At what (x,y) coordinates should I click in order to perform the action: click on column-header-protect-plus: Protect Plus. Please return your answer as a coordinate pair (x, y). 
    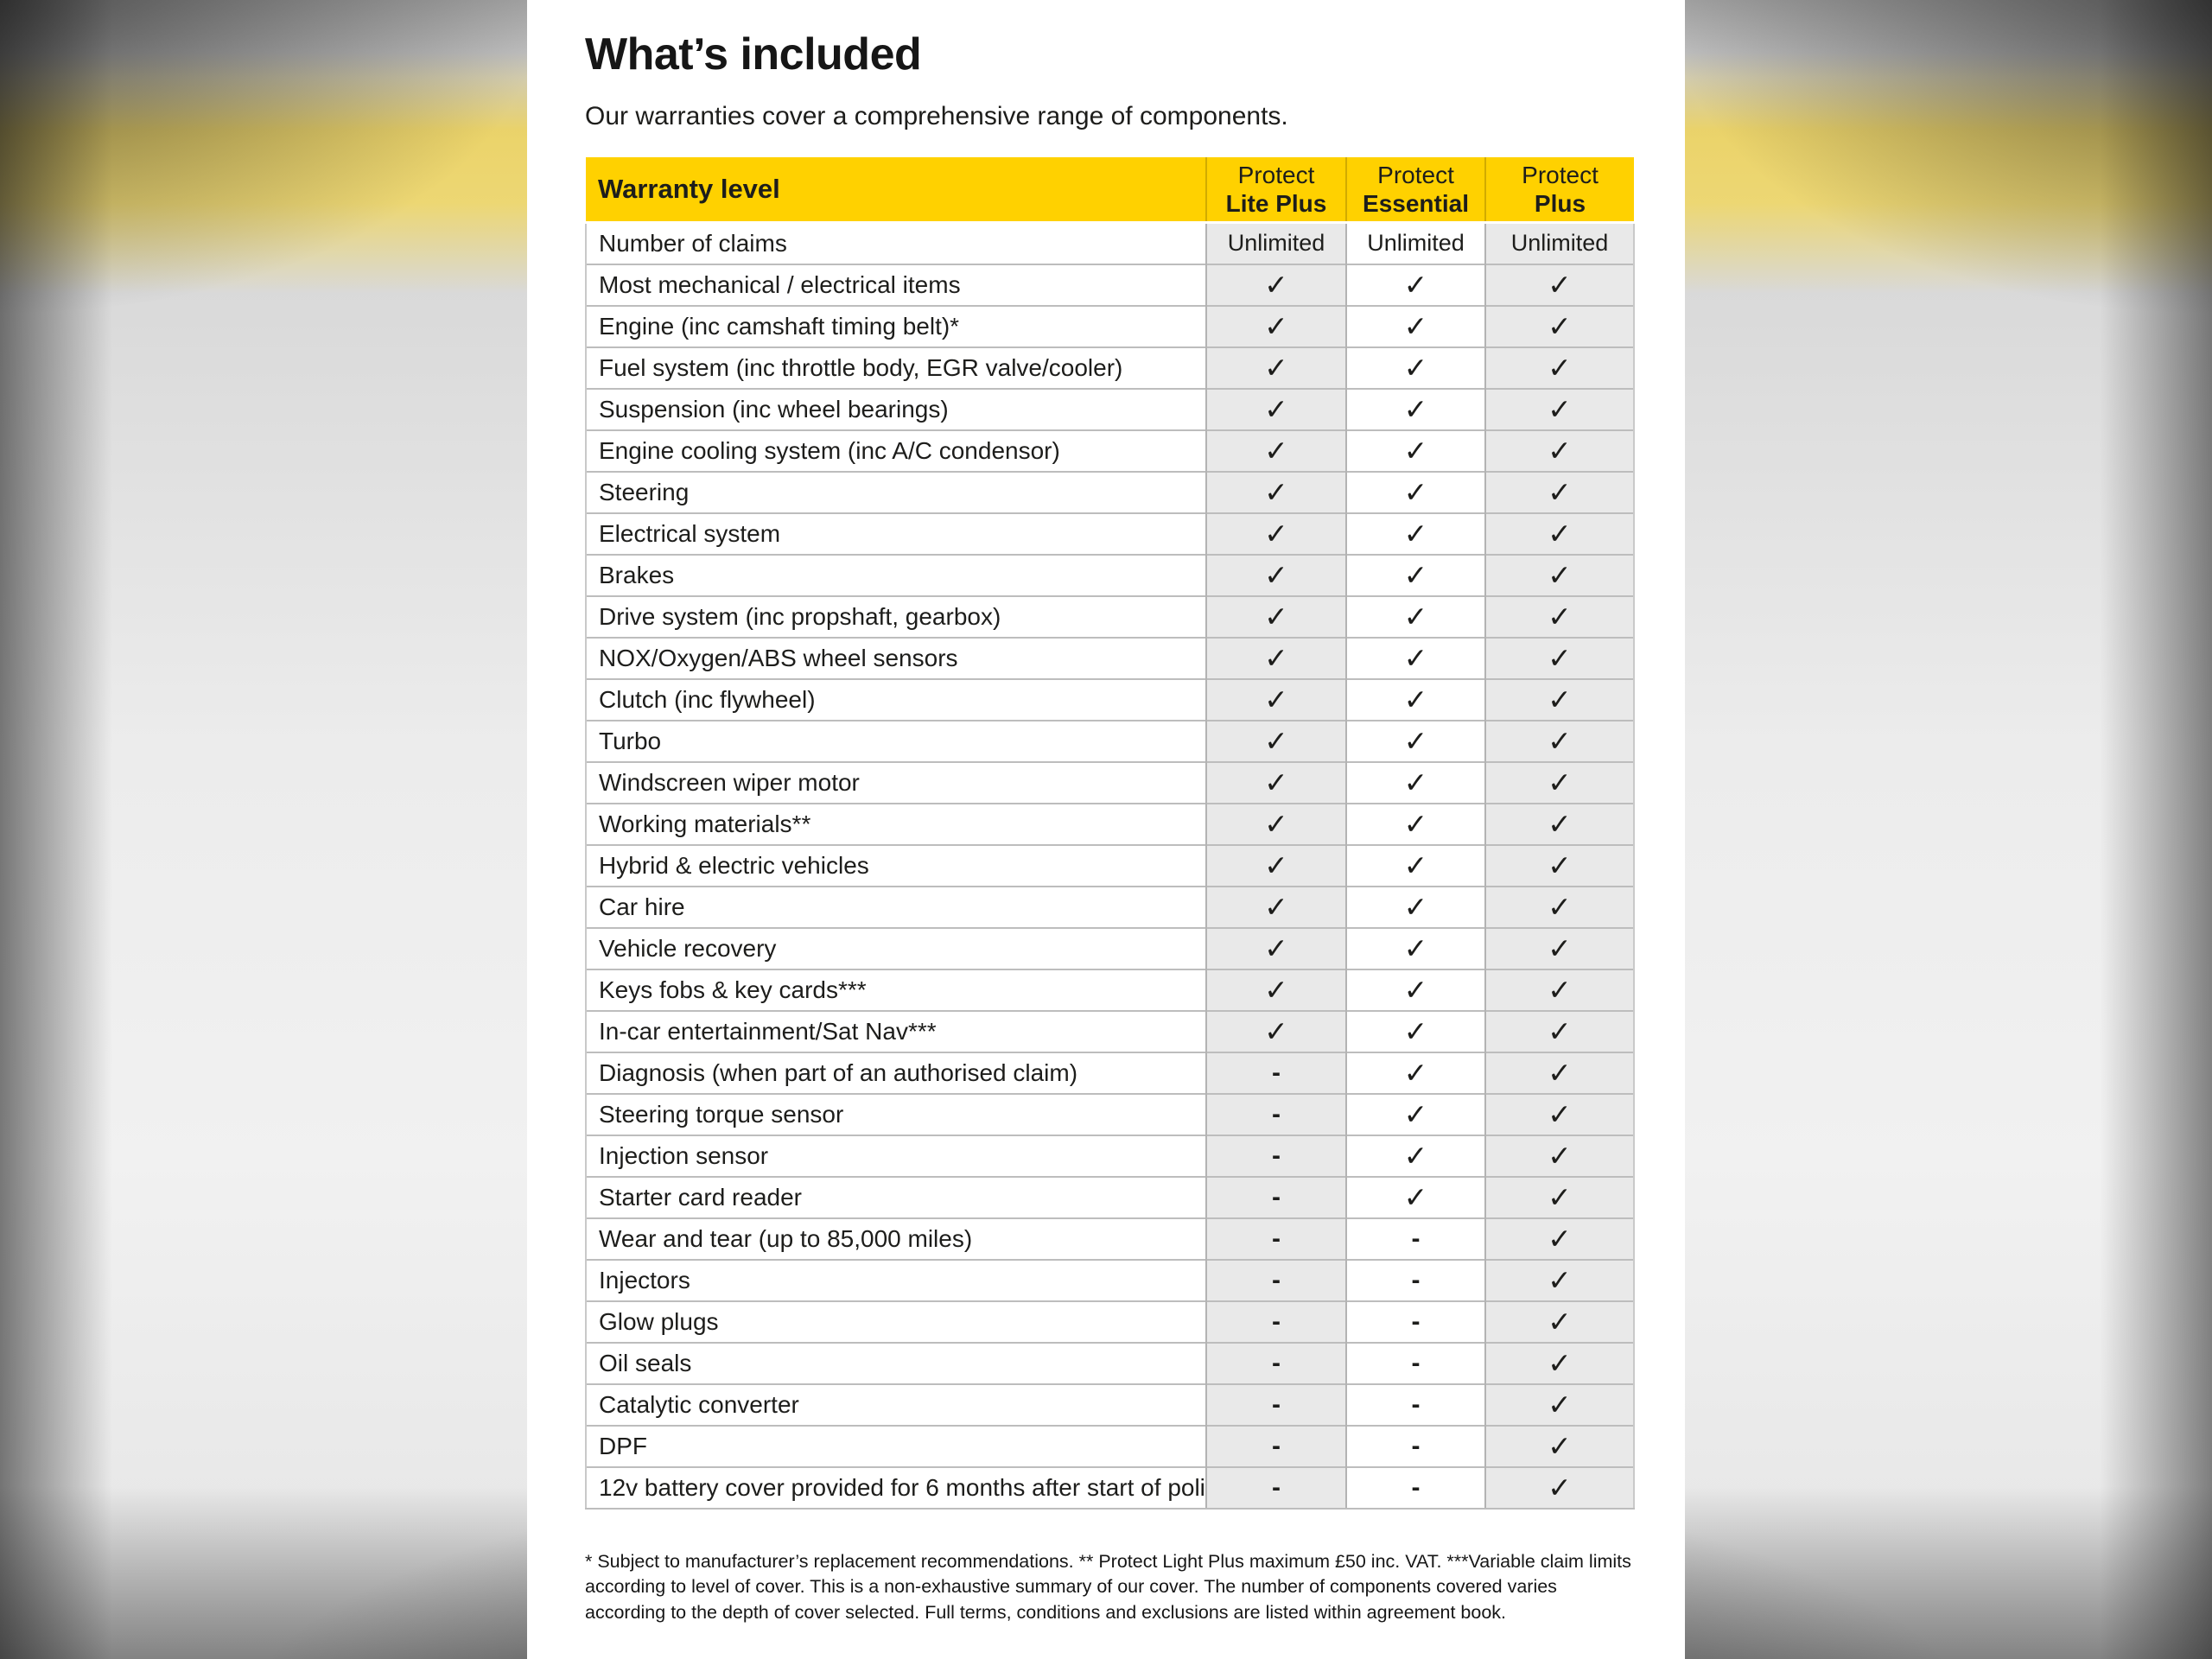
    Looking at the image, I should click on (1559, 189).